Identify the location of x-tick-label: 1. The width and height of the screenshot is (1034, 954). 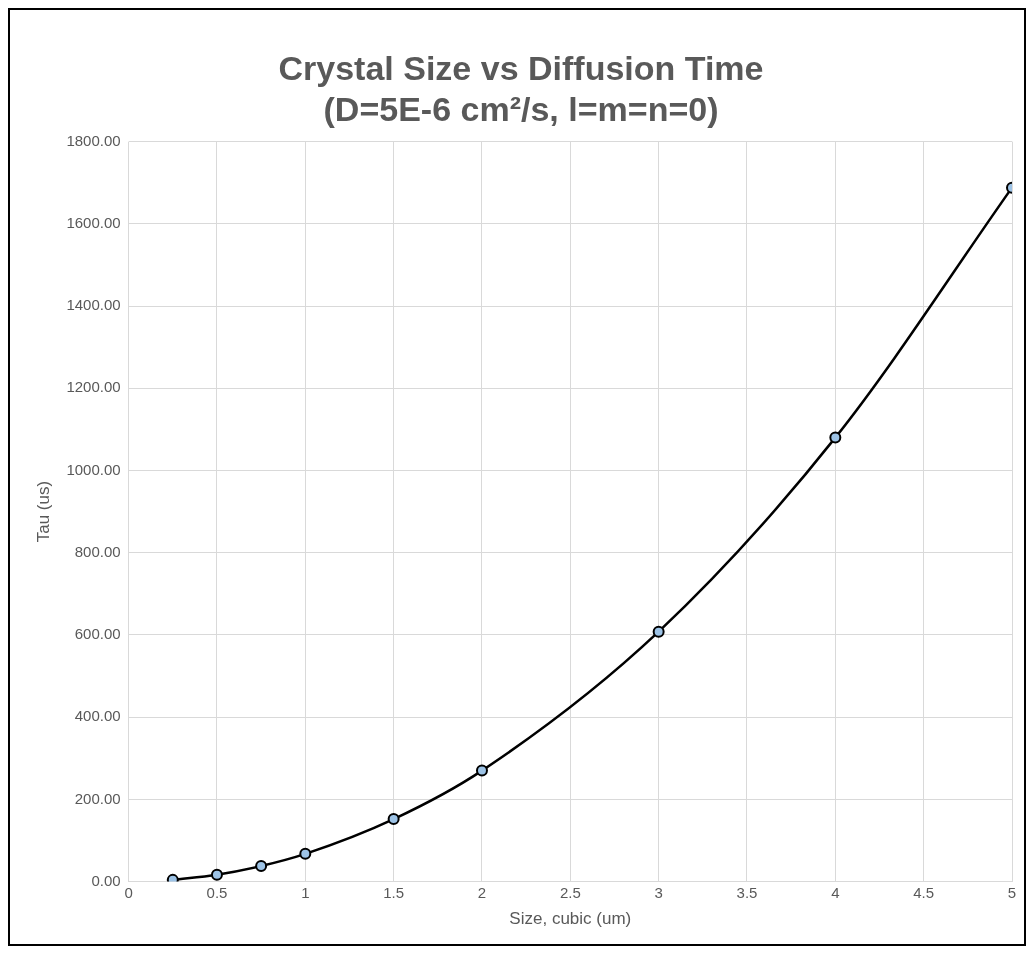
(305, 892).